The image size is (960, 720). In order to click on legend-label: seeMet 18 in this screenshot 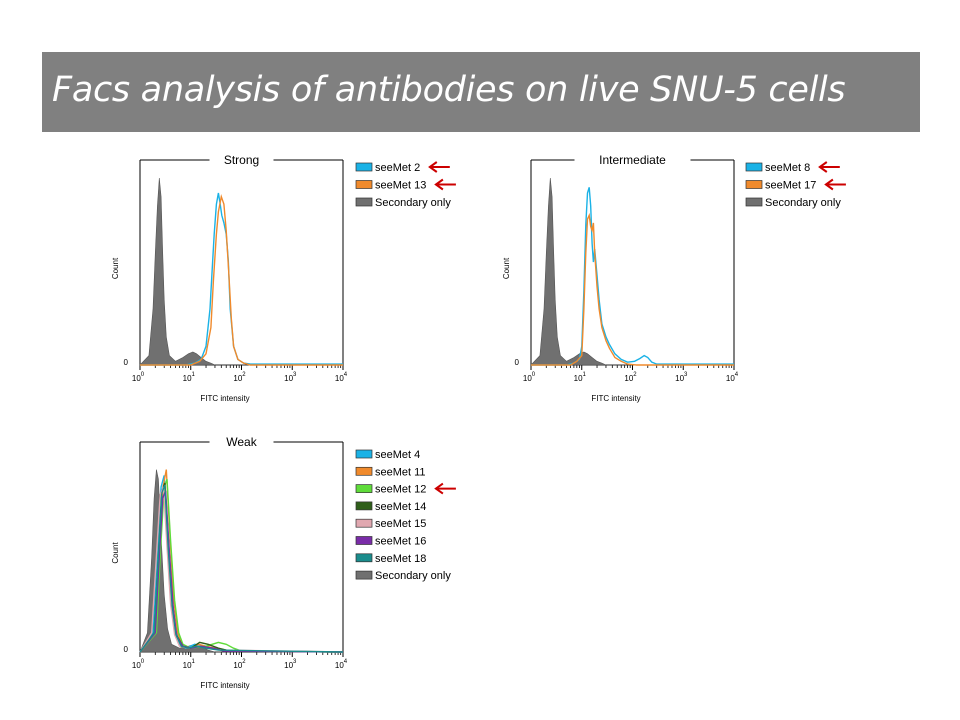, I will do `click(400, 559)`.